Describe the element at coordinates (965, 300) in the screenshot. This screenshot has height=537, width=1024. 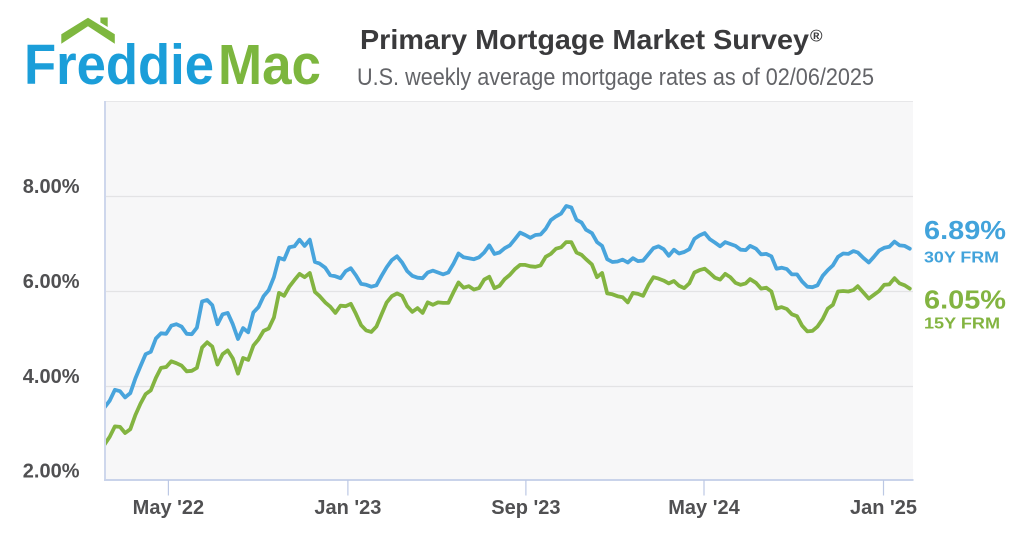
I see `svg-text: 6.05%` at that location.